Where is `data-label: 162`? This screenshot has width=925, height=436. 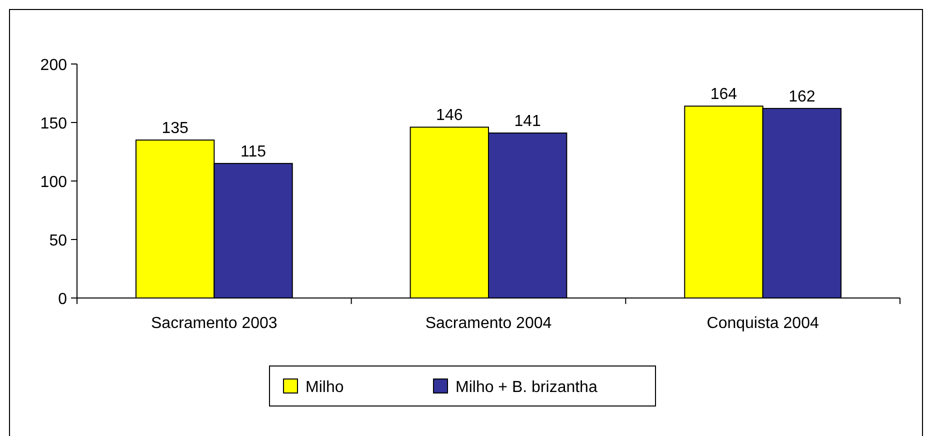 data-label: 162 is located at coordinates (802, 97).